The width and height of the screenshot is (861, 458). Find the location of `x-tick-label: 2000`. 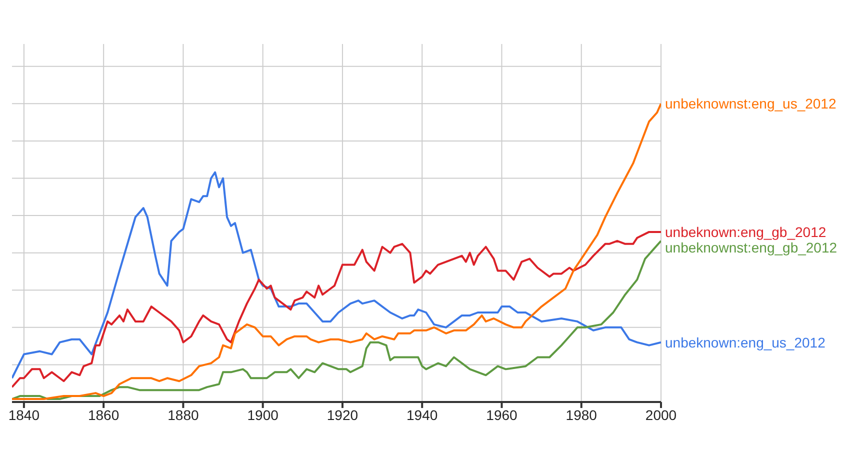

x-tick-label: 2000 is located at coordinates (661, 414).